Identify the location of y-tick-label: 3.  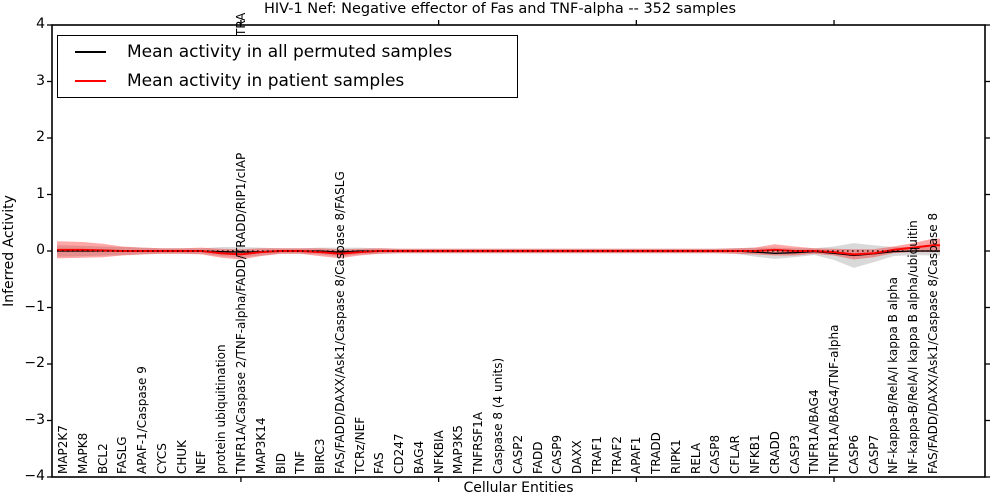
(40, 80).